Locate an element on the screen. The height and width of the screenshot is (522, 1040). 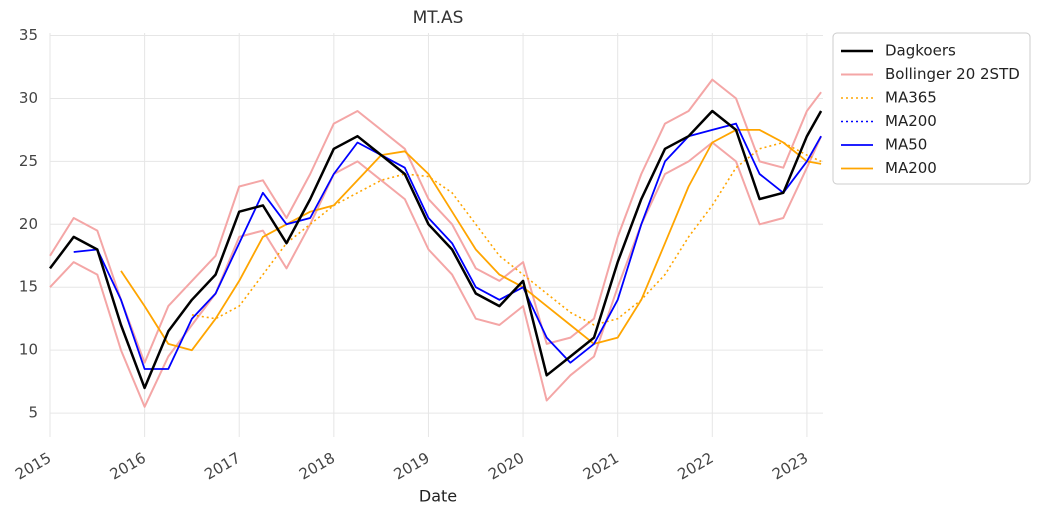
x-tick-label: 2019 is located at coordinates (412, 466).